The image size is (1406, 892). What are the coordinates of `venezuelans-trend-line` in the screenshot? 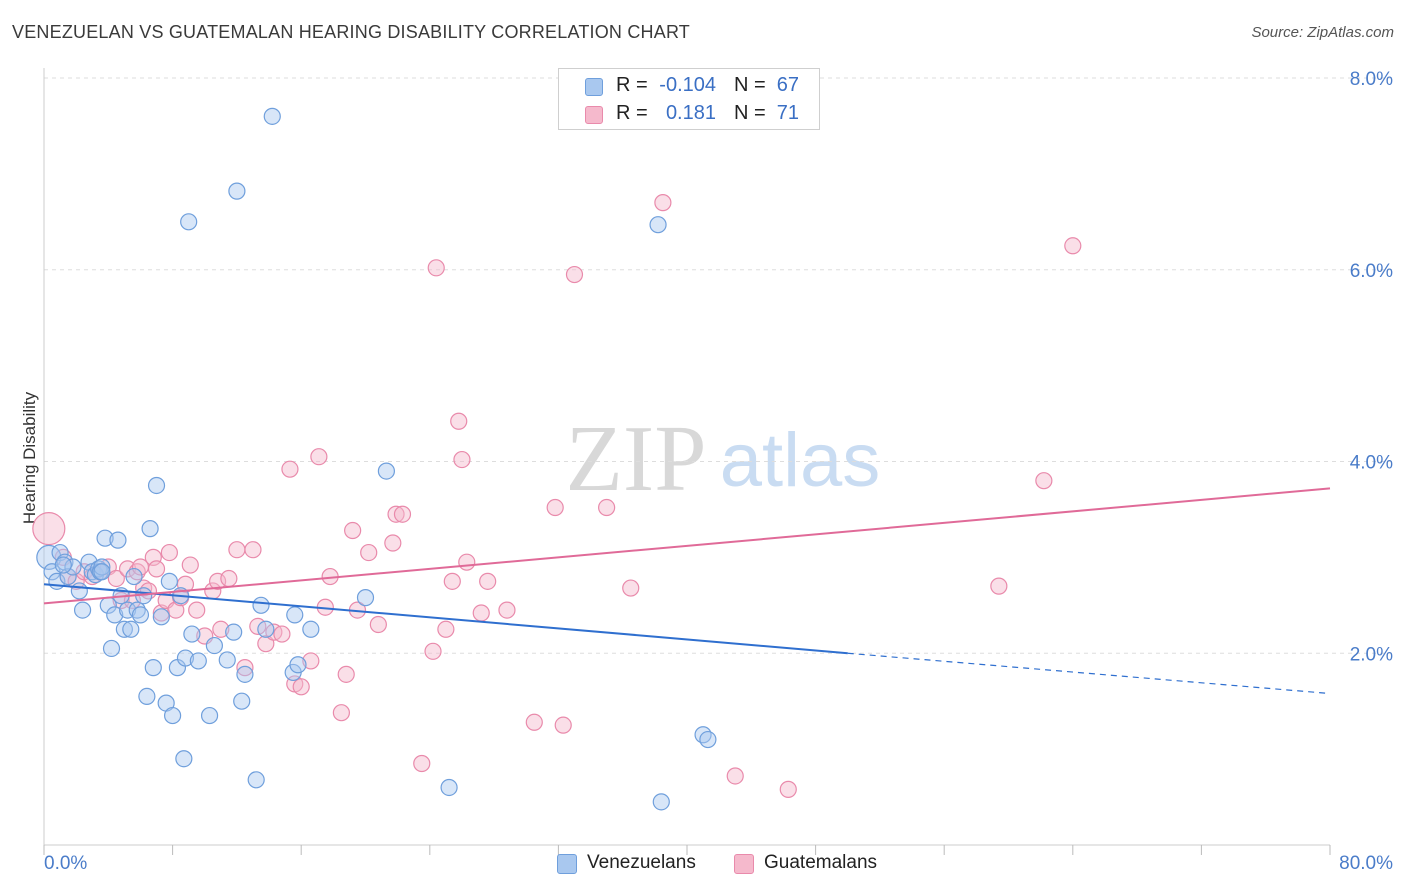 It's located at (445, 619).